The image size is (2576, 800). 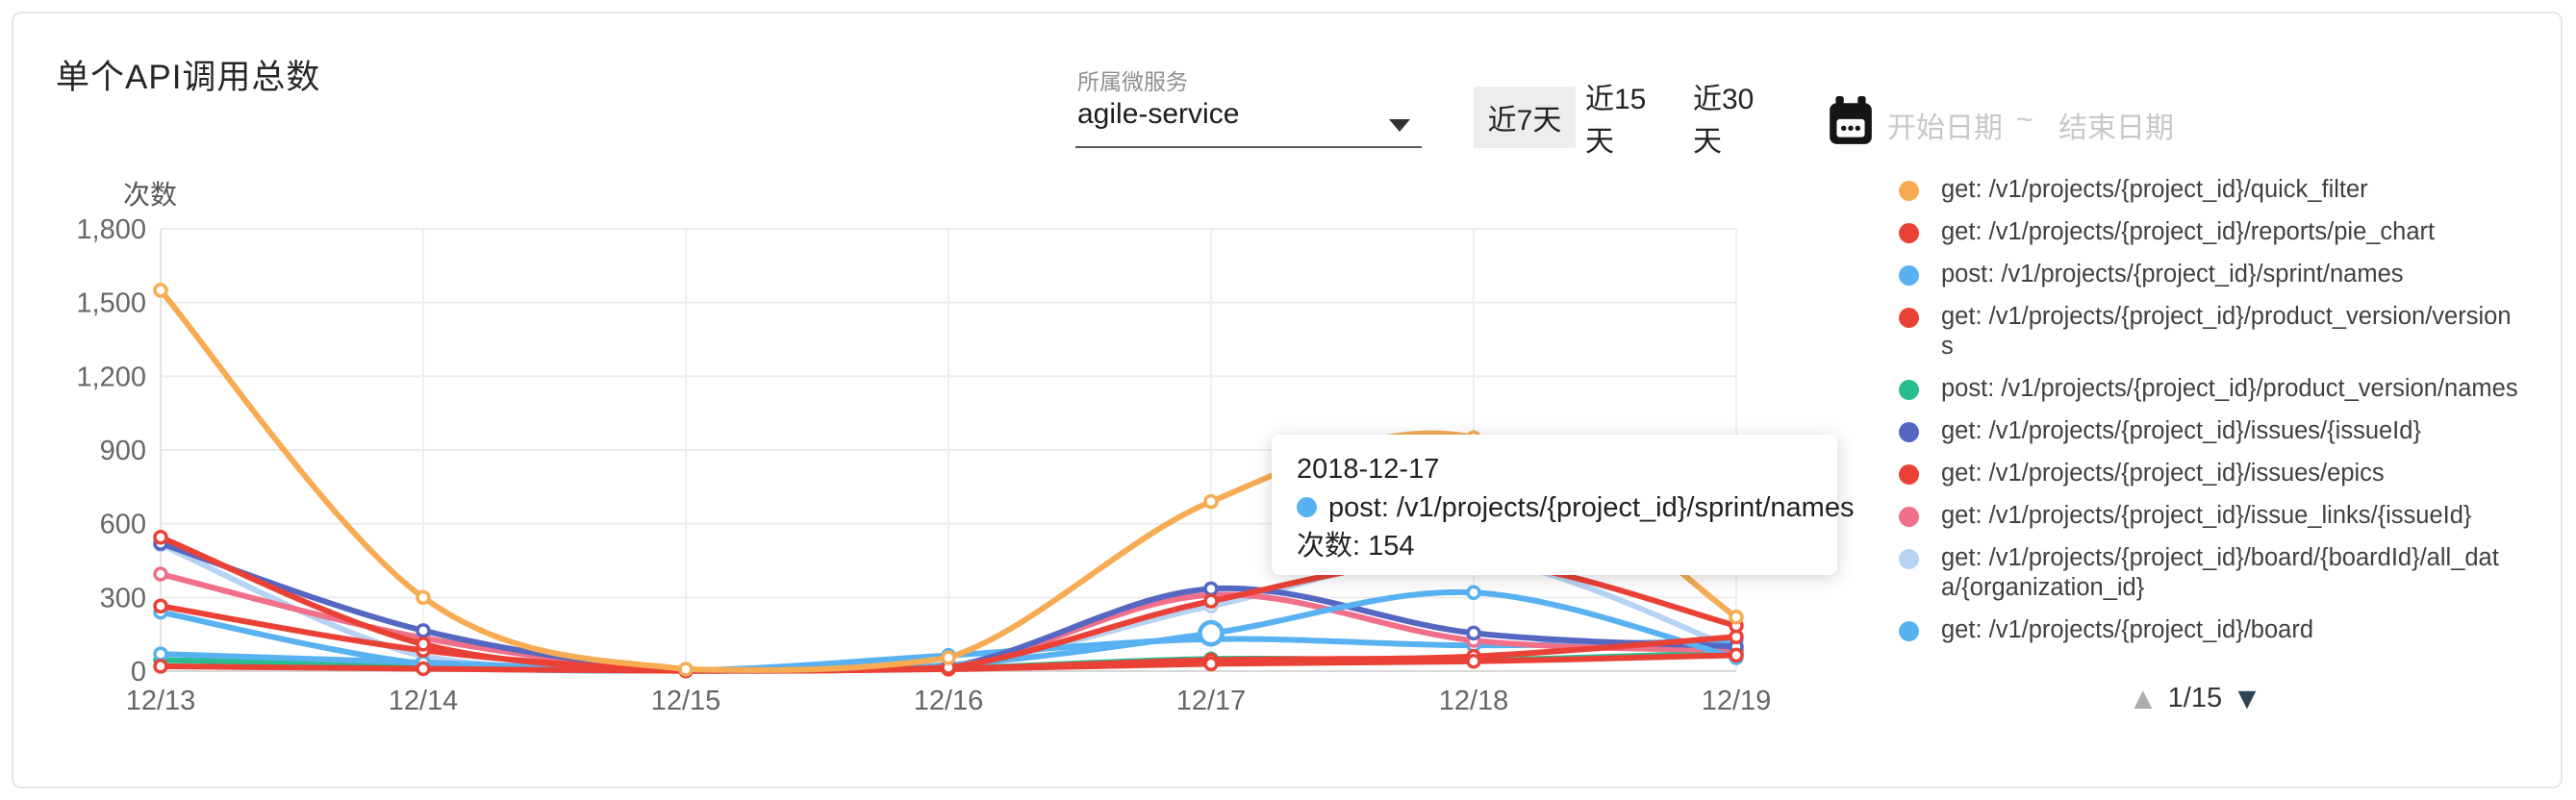 I want to click on svg-text: 12/13, so click(x=161, y=701).